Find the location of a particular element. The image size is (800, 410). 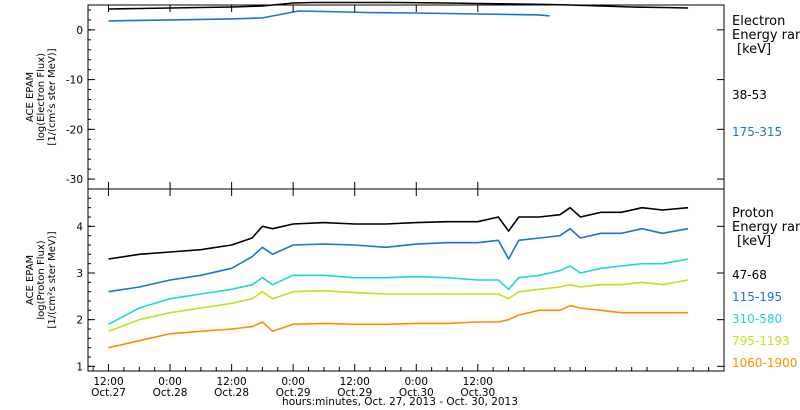

proton-legend-title-3: [keV] is located at coordinates (754, 241).